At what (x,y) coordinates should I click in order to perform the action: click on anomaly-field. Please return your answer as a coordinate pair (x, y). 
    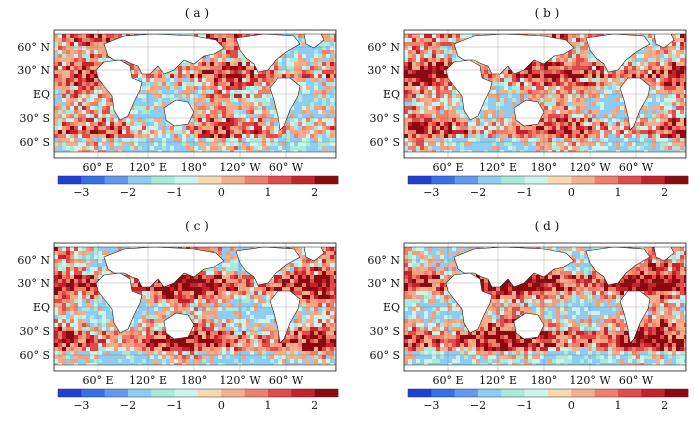
    Looking at the image, I should click on (545, 94).